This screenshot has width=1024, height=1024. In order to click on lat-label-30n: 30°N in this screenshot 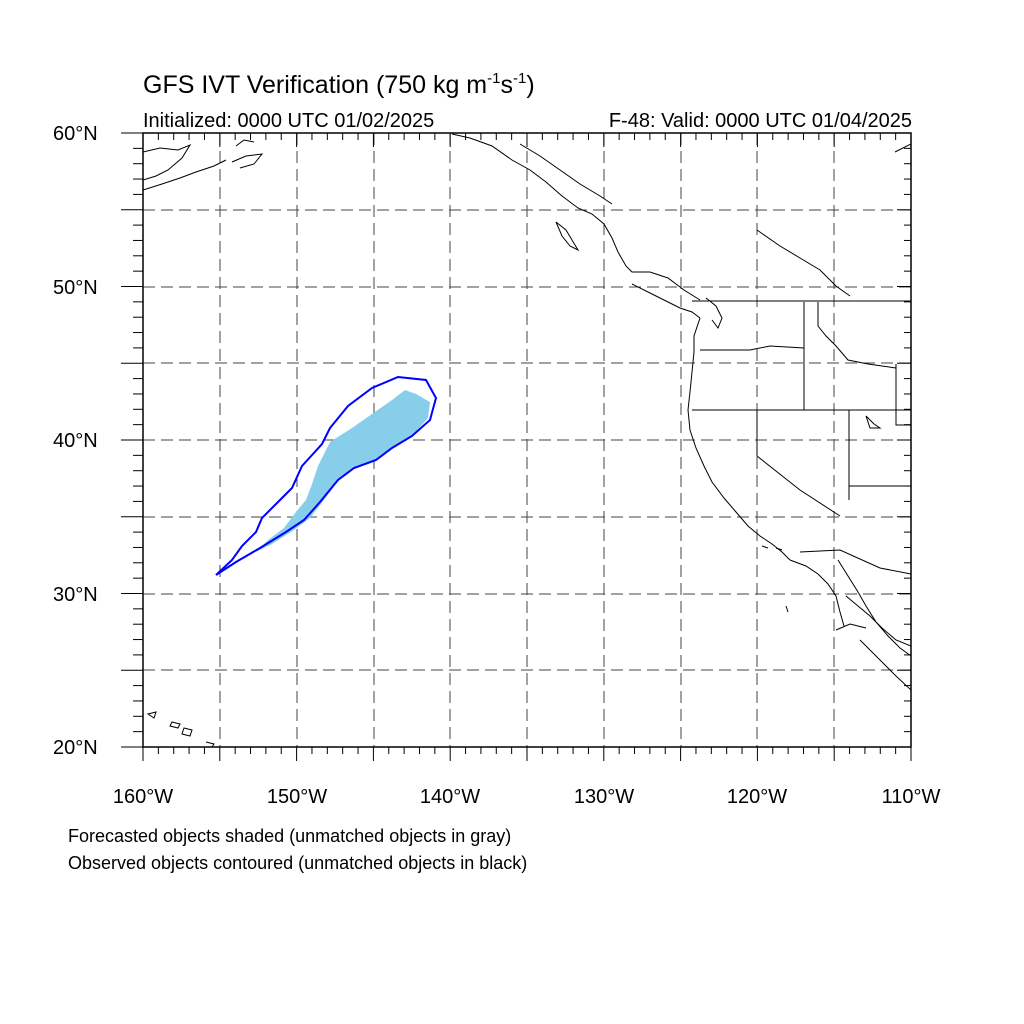, I will do `click(75, 595)`.